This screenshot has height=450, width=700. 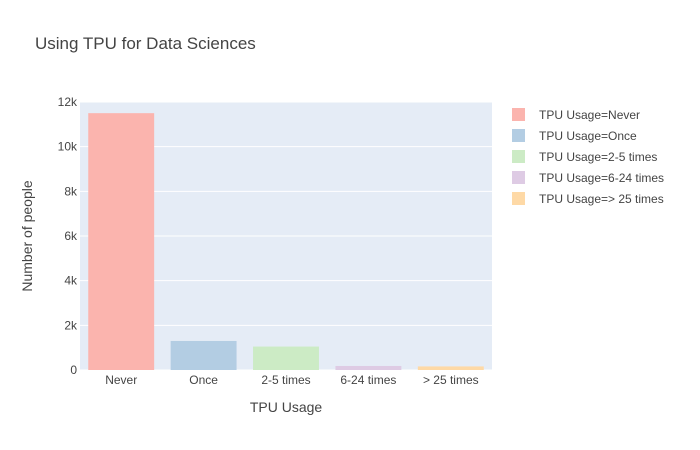 I want to click on y-tick-label: 0, so click(x=73, y=370).